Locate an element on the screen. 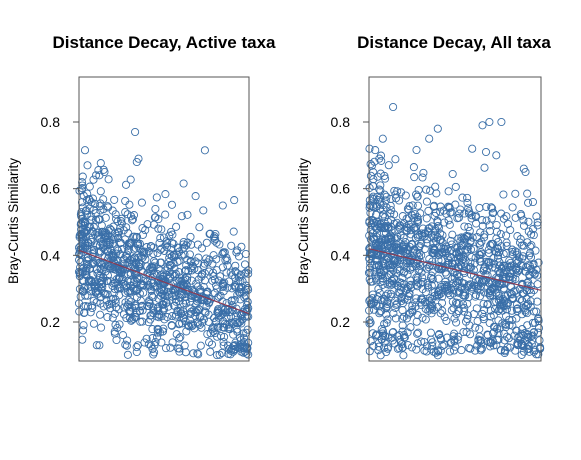 The image size is (581, 460). y-axis: 0.2 0.4 0.6 0.8 is located at coordinates (60, 222).